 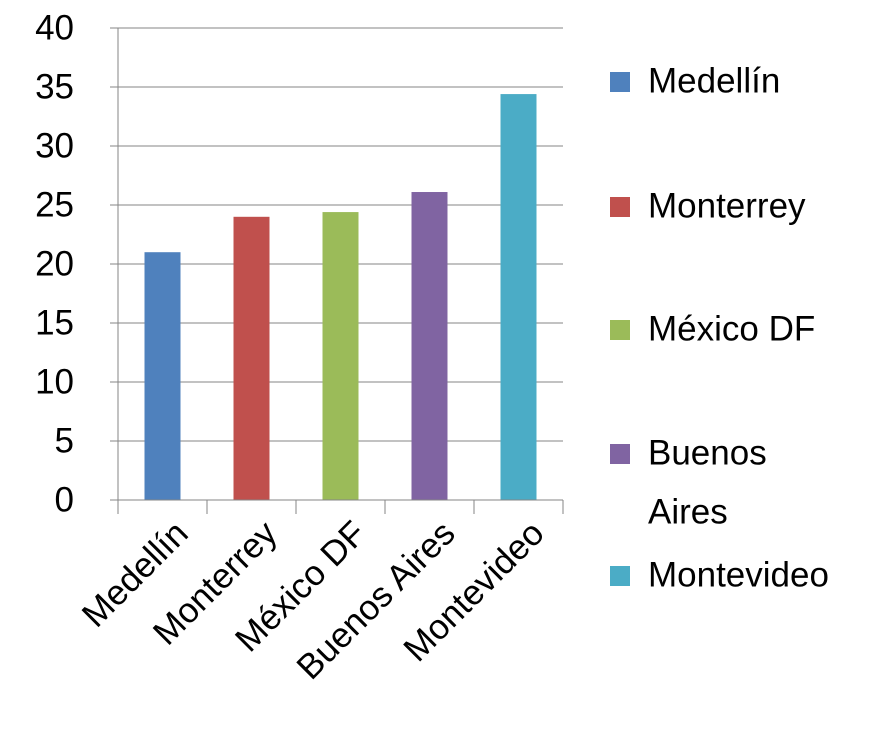 What do you see at coordinates (64, 441) in the screenshot?
I see `y-tick-label: 5` at bounding box center [64, 441].